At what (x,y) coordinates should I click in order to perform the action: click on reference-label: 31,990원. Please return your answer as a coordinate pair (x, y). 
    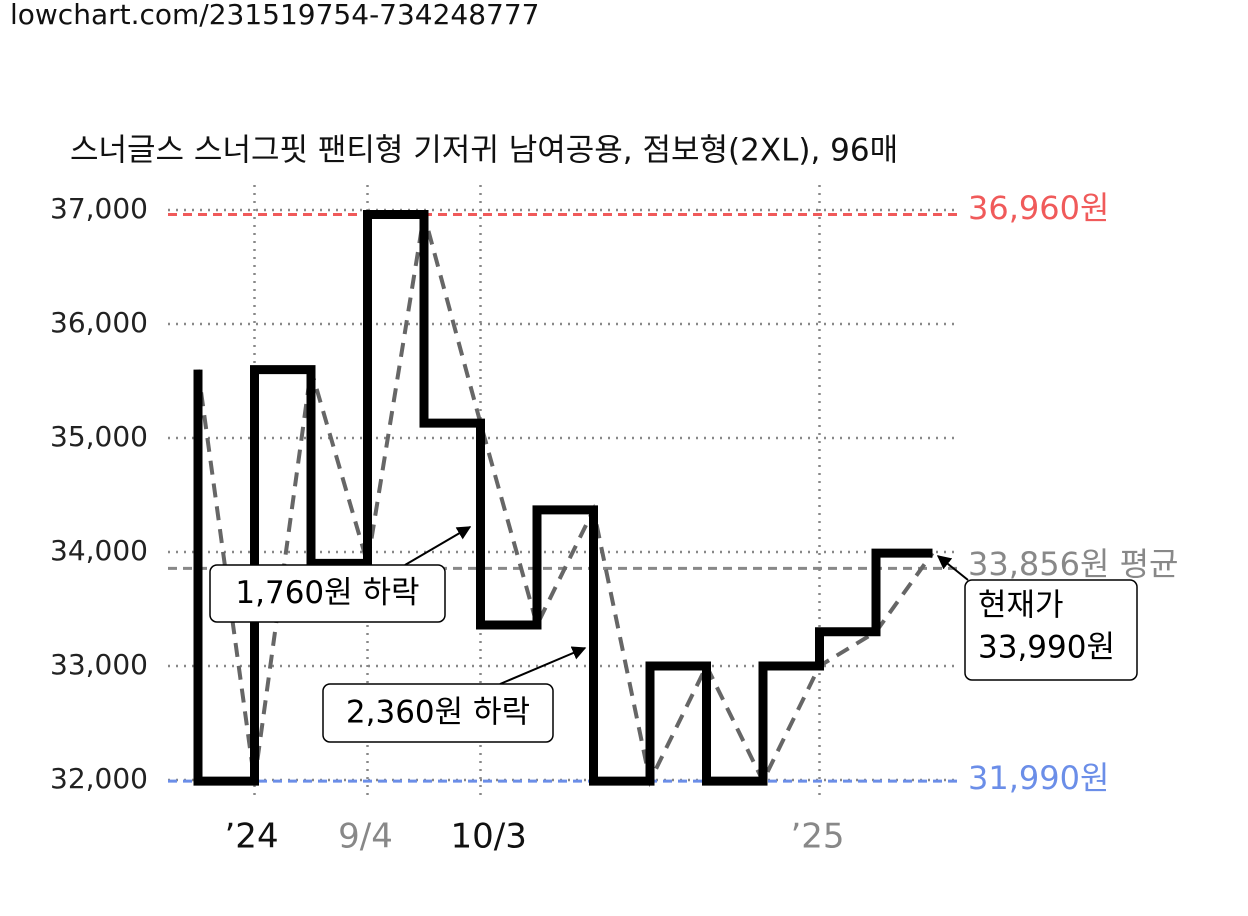
    Looking at the image, I should click on (1038, 778).